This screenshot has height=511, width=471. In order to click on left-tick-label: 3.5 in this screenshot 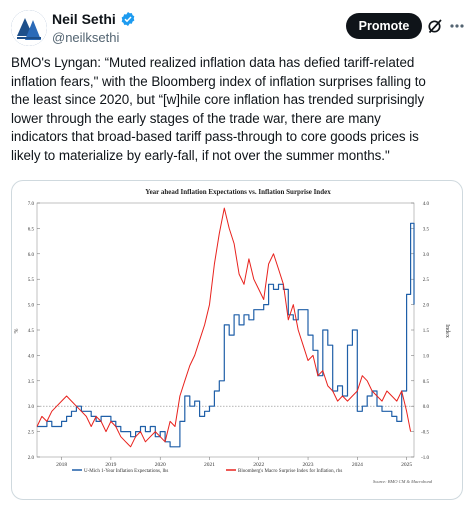, I will do `click(31, 382)`.